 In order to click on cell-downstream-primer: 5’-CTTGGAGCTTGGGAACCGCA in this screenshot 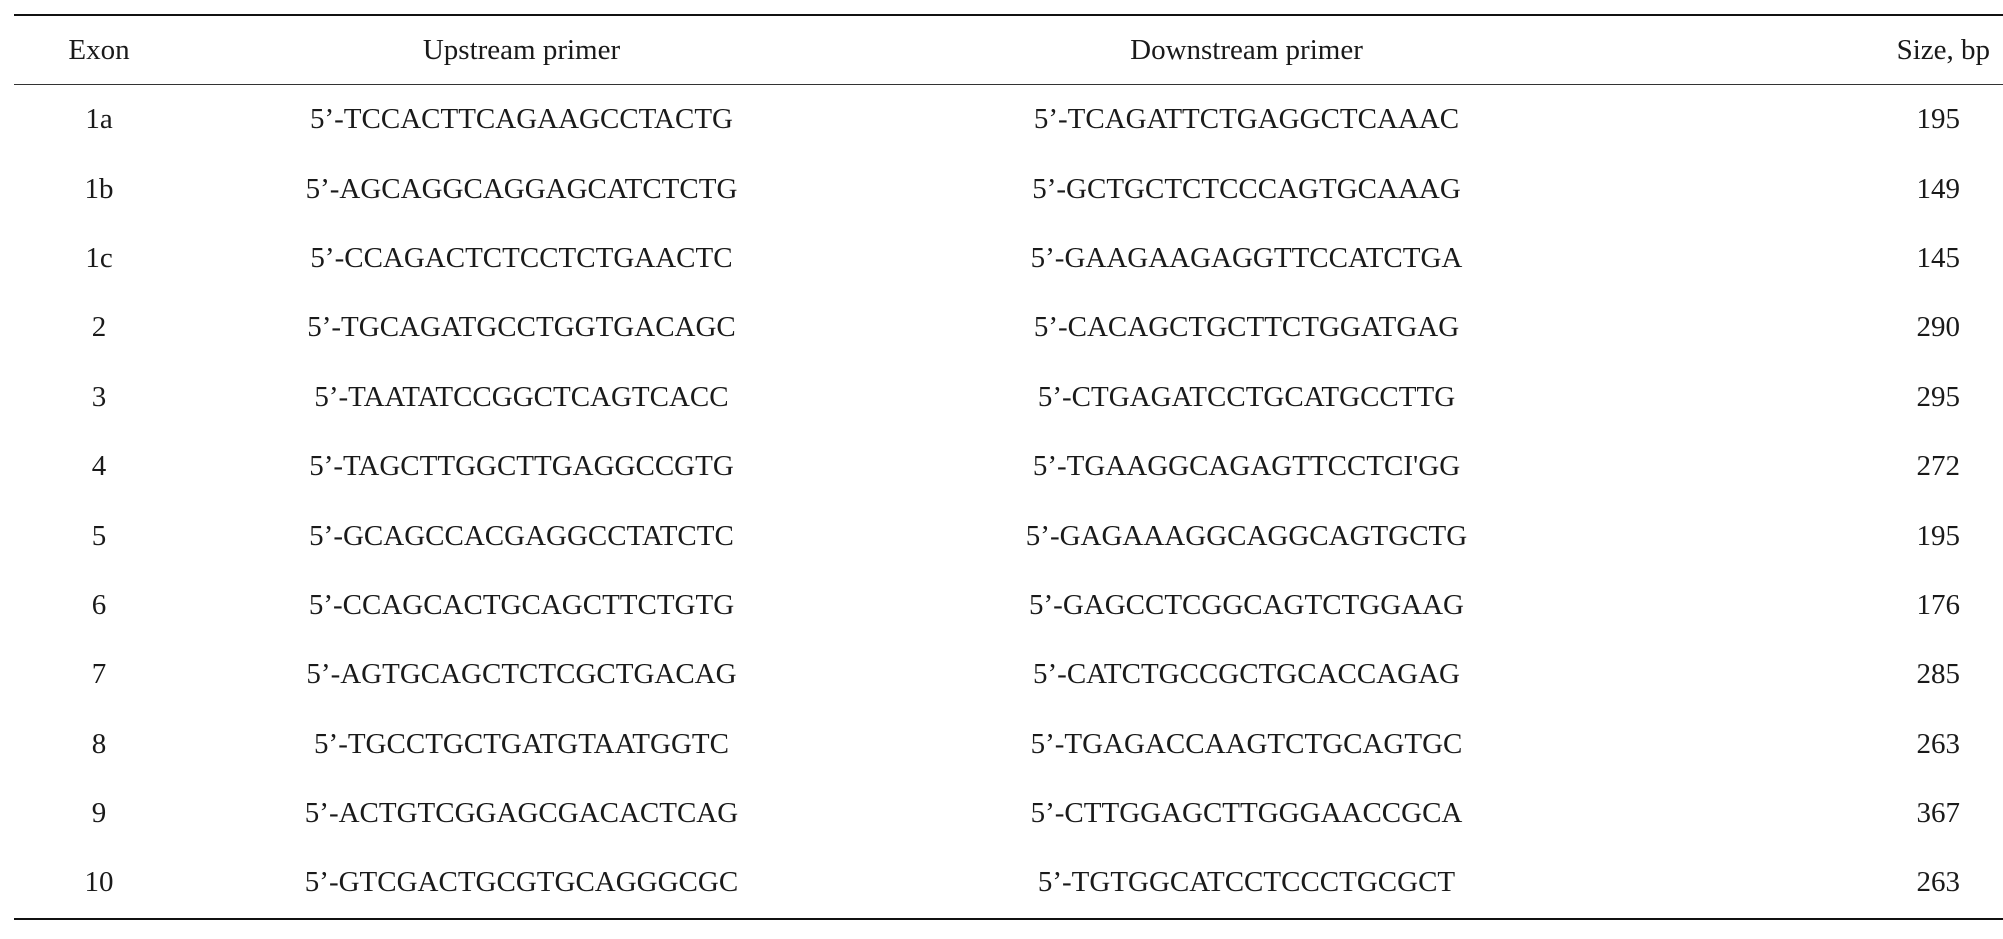, I will do `click(1246, 813)`.